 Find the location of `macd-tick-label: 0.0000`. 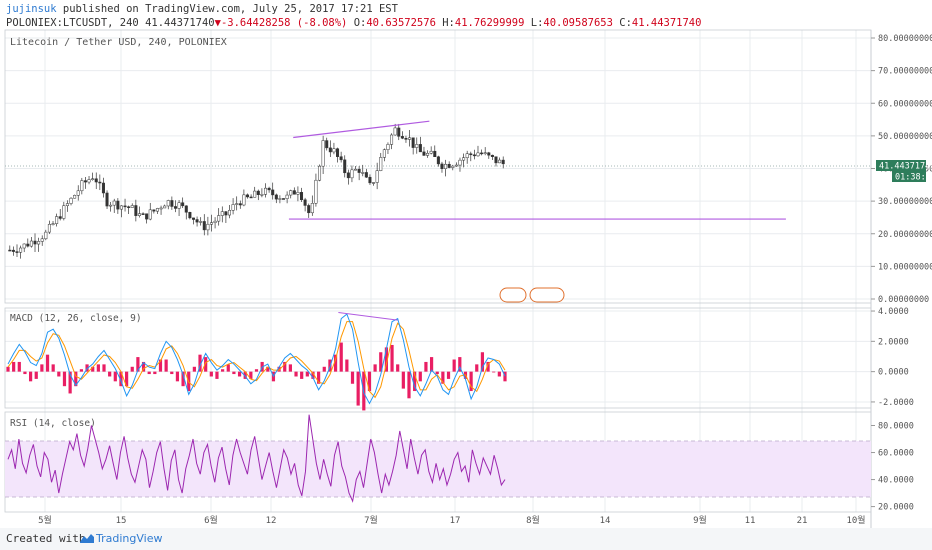

macd-tick-label: 0.0000 is located at coordinates (893, 373).